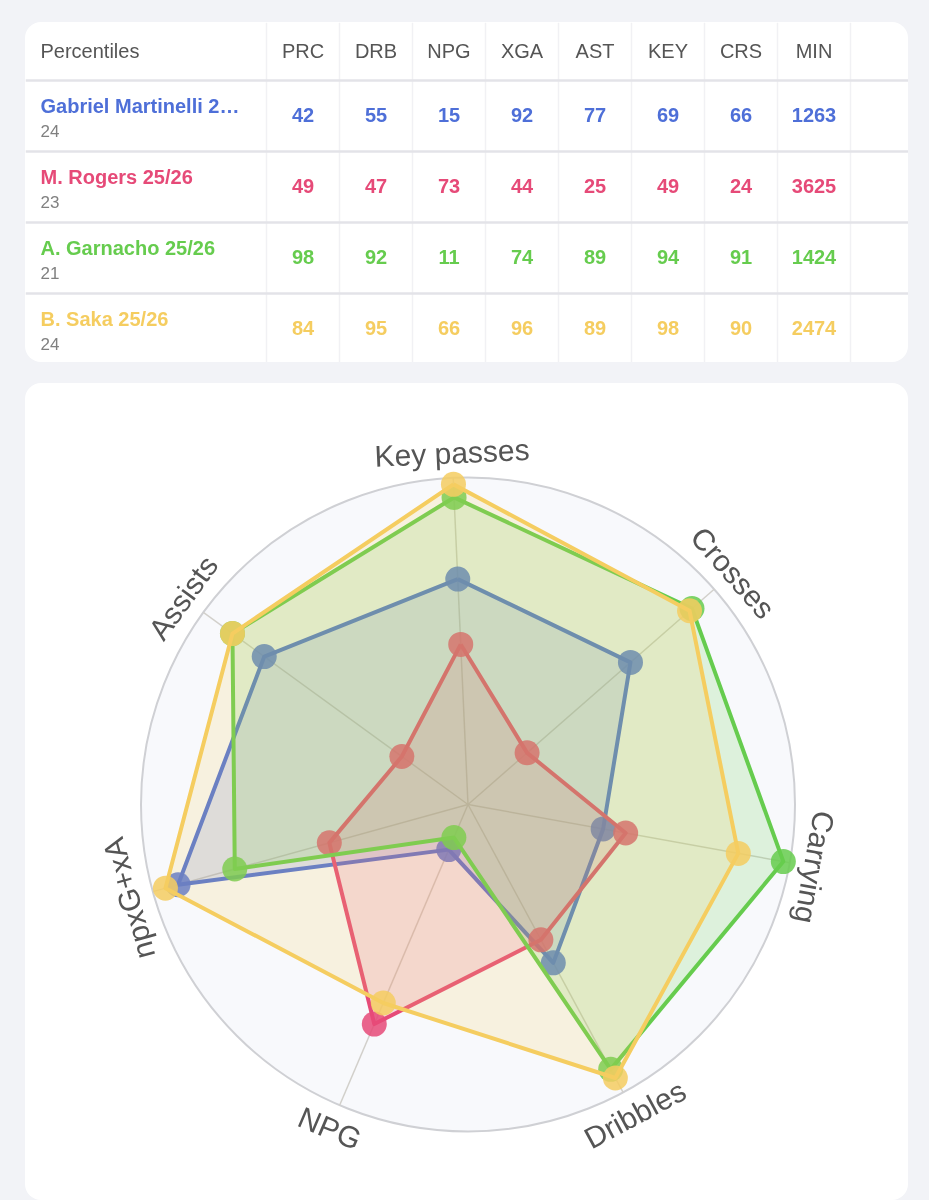 Image resolution: width=929 pixels, height=1200 pixels. I want to click on spoke-label: Key passes, so click(452, 452).